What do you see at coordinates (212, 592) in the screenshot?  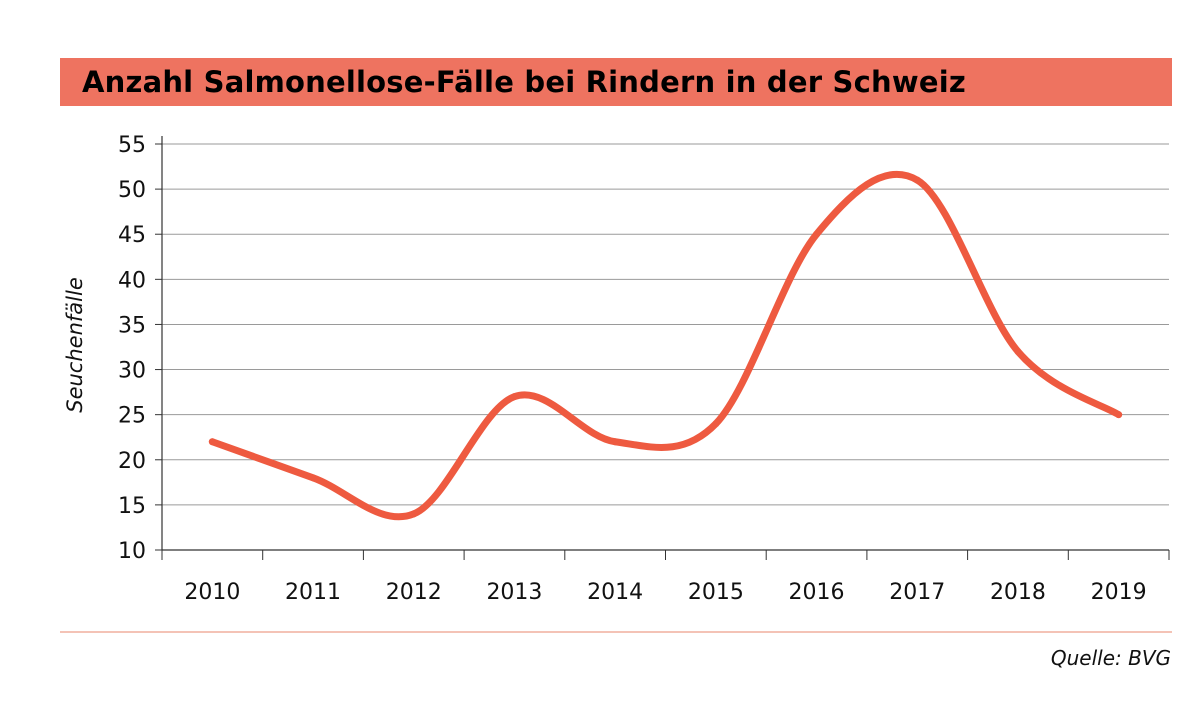 I see `x-tick-label: 2010` at bounding box center [212, 592].